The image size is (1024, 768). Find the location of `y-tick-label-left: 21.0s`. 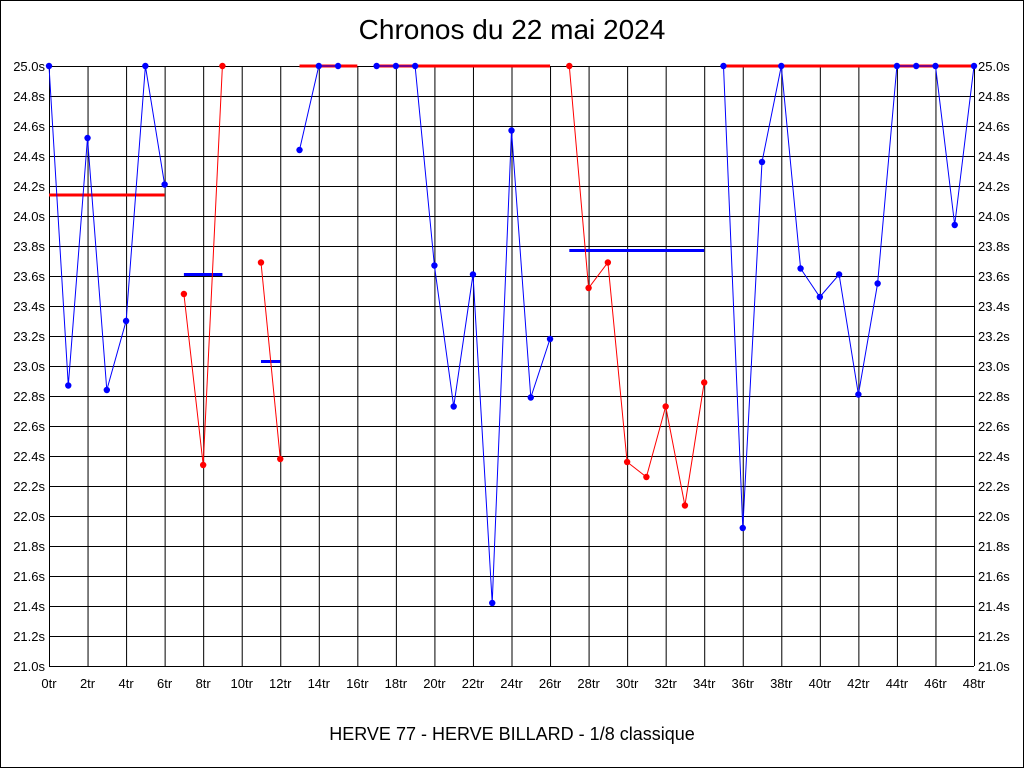

y-tick-label-left: 21.0s is located at coordinates (29, 666).